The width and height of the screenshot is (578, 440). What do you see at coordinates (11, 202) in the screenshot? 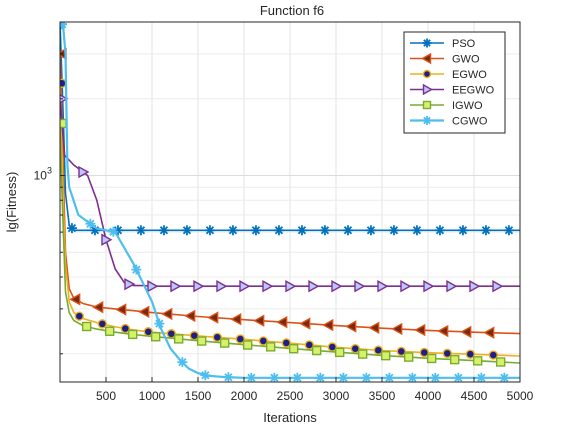
I see `y-axis-label: lg(Fitness)` at bounding box center [11, 202].